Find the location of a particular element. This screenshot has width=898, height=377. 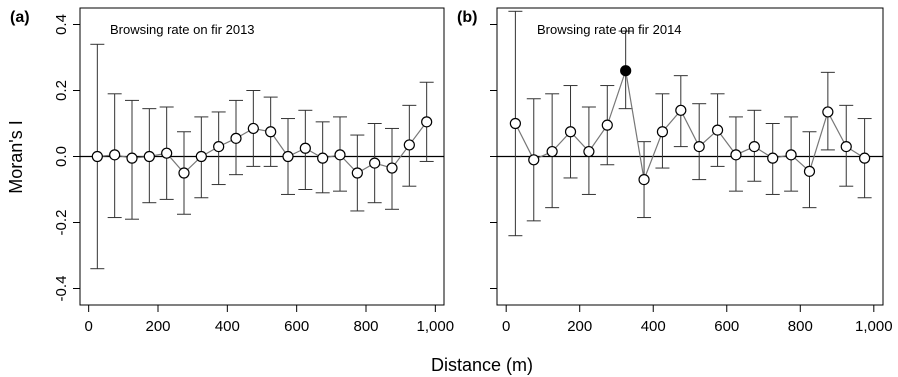

panel-title: Browsing rate on fir 2014 is located at coordinates (609, 29).